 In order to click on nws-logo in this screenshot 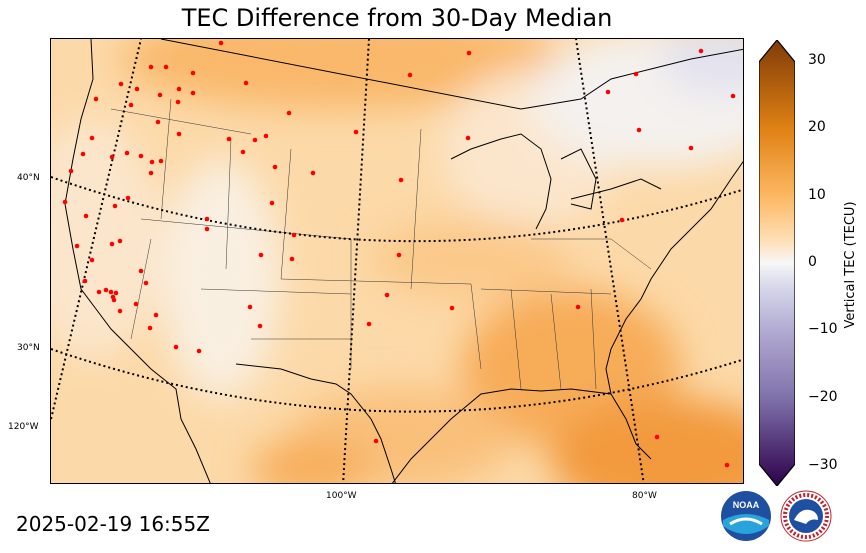, I will do `click(806, 516)`.